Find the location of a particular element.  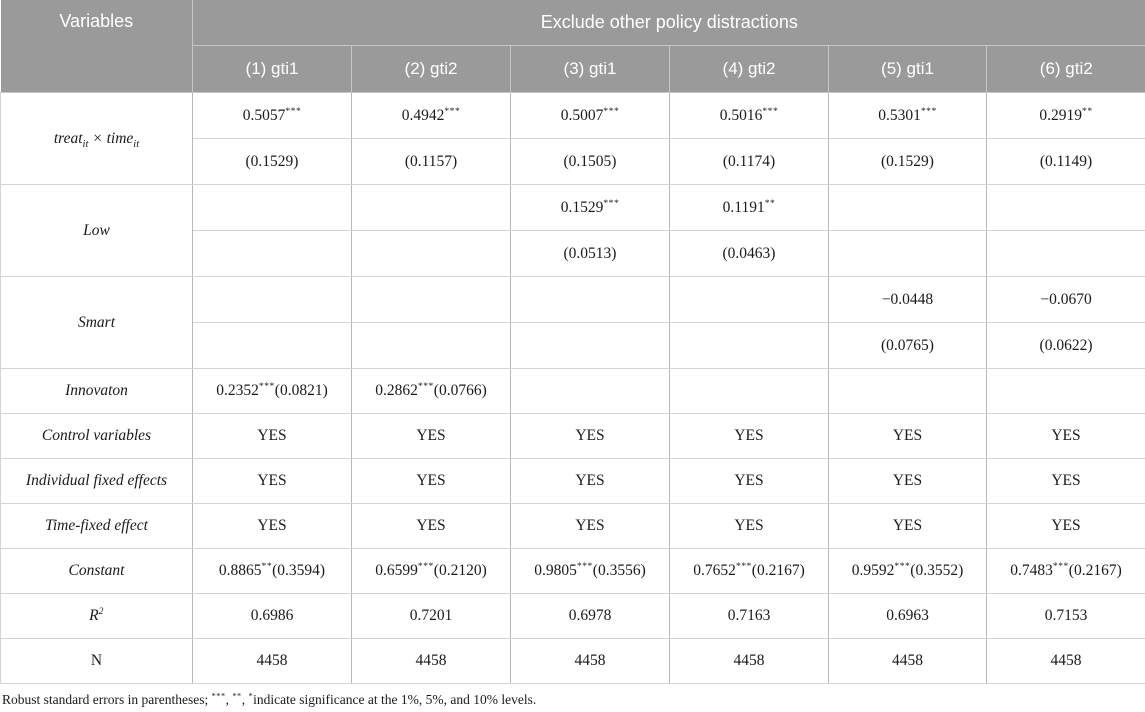

table-row: Smart −0.0448 −0.0670 is located at coordinates (572, 322).